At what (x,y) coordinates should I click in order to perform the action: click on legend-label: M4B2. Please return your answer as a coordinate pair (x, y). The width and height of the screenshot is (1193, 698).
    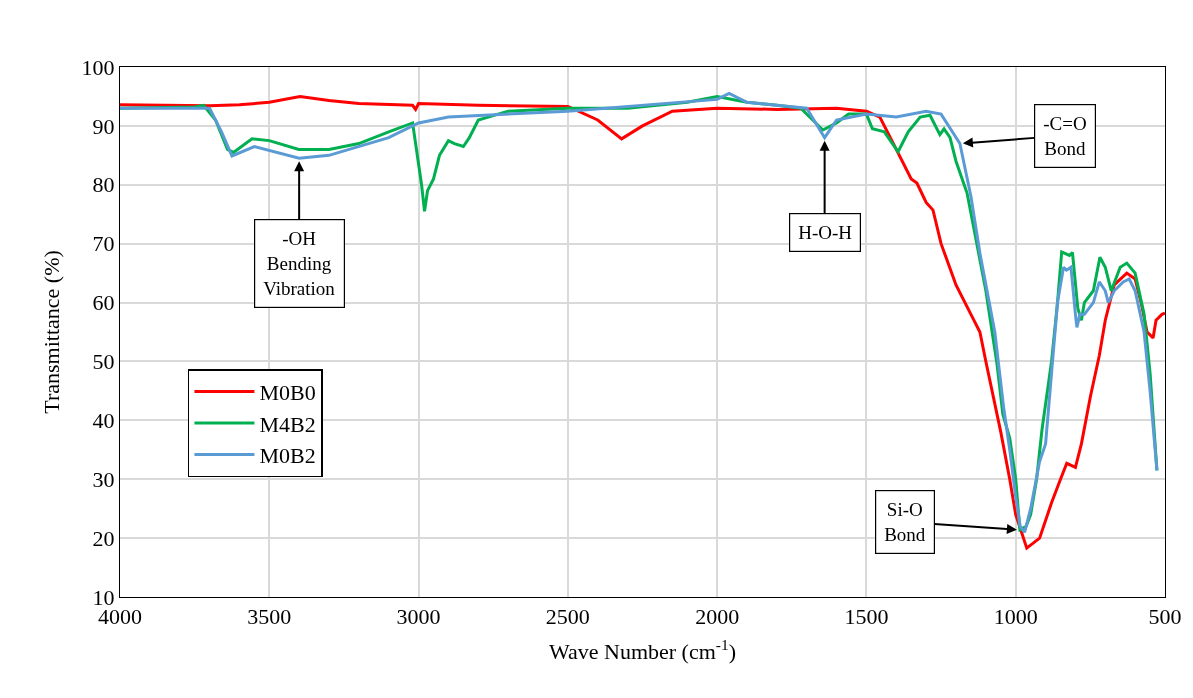
    Looking at the image, I should click on (287, 424).